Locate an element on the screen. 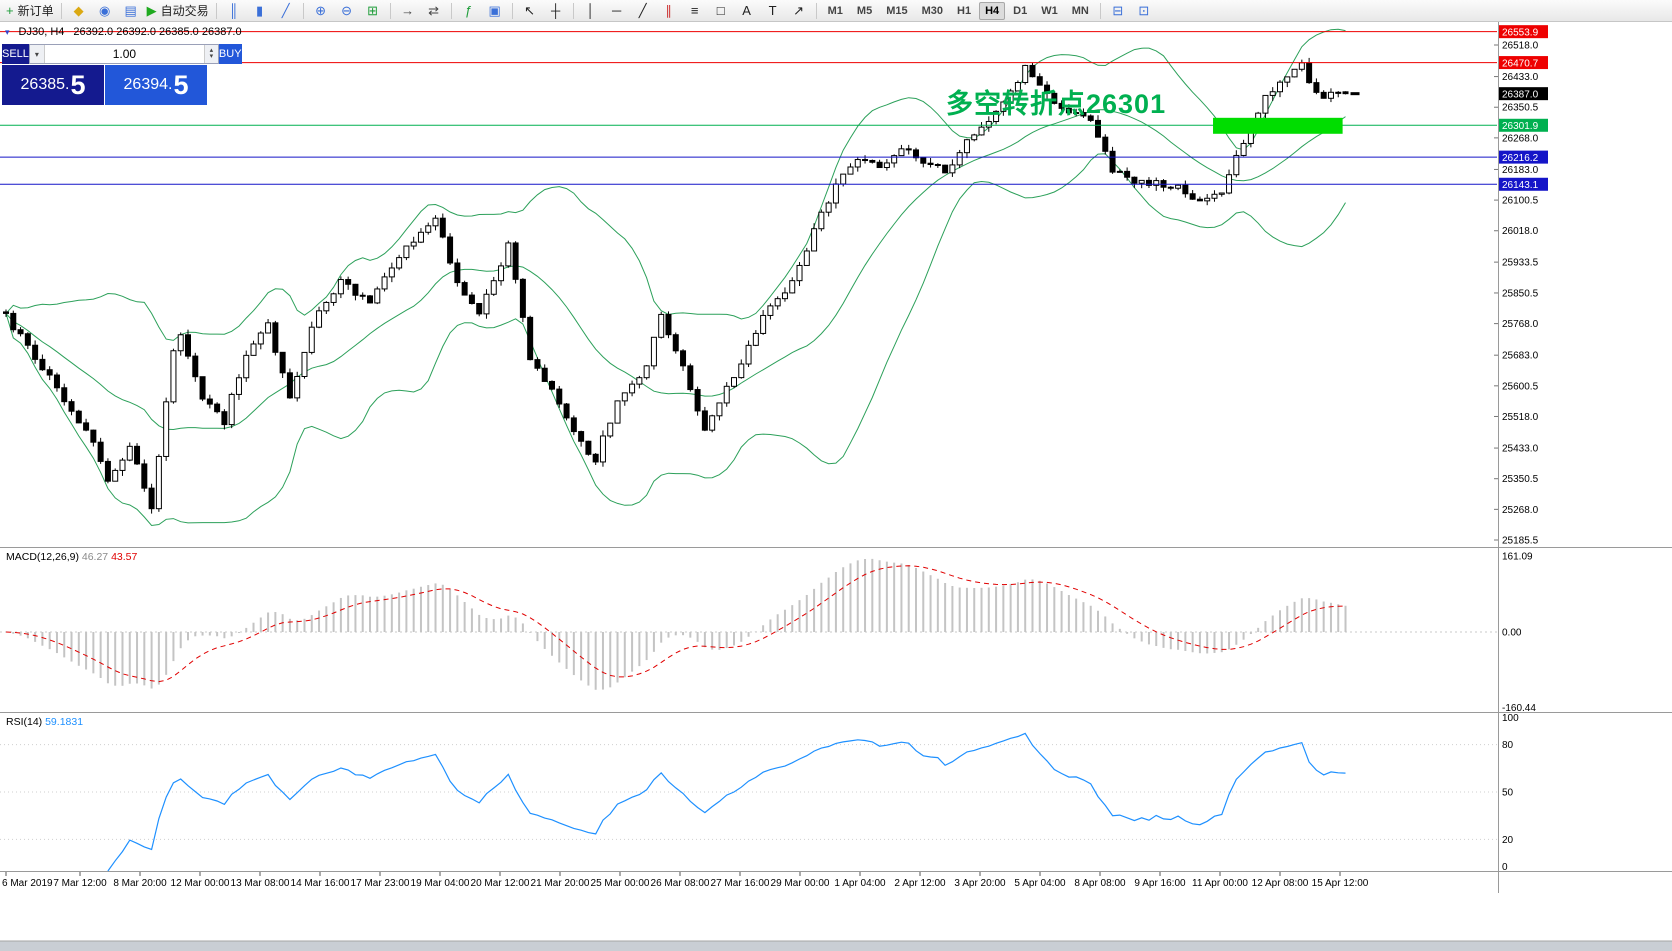 Image resolution: width=1672 pixels, height=951 pixels. arrows-icon: ↗ is located at coordinates (799, 11).